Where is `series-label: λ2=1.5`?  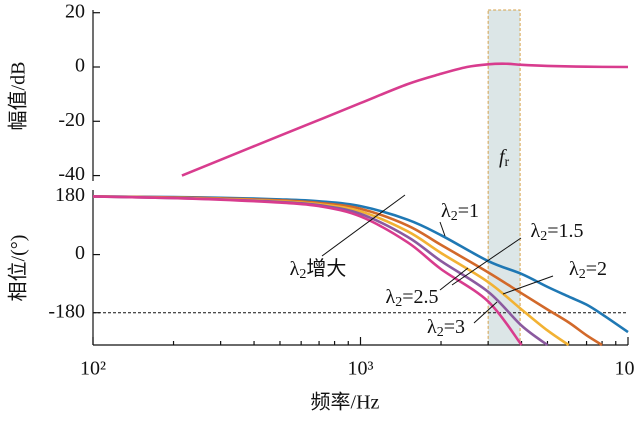
series-label: λ2=1.5 is located at coordinates (557, 232).